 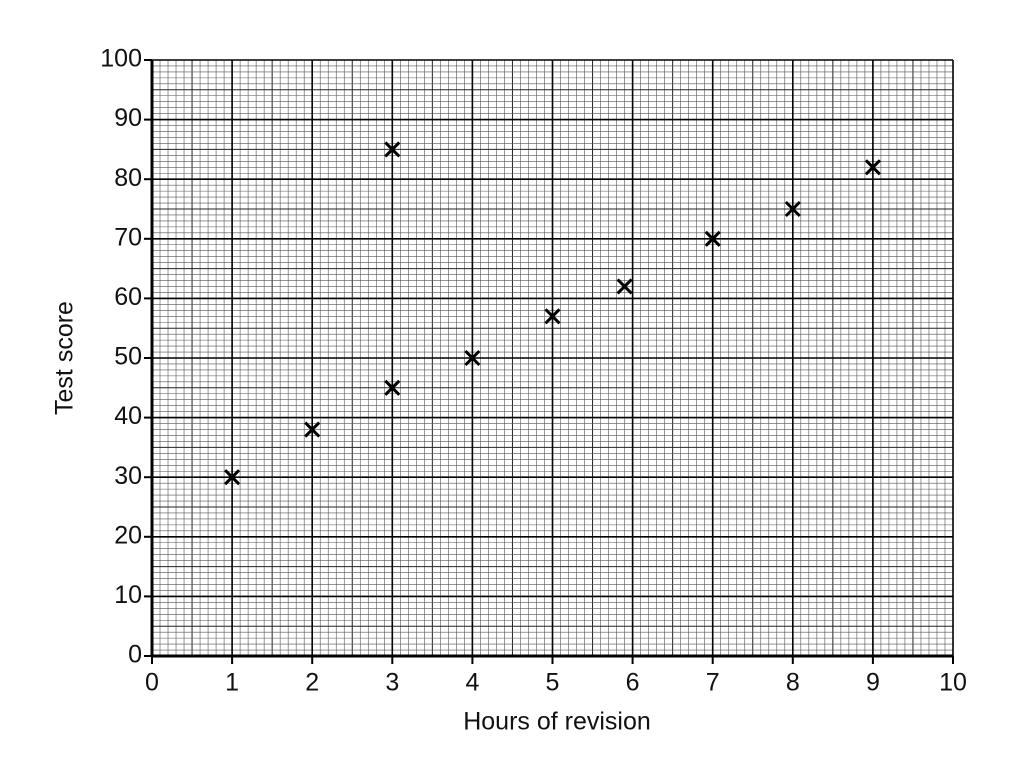 What do you see at coordinates (121, 59) in the screenshot?
I see `y-tick-label: 100` at bounding box center [121, 59].